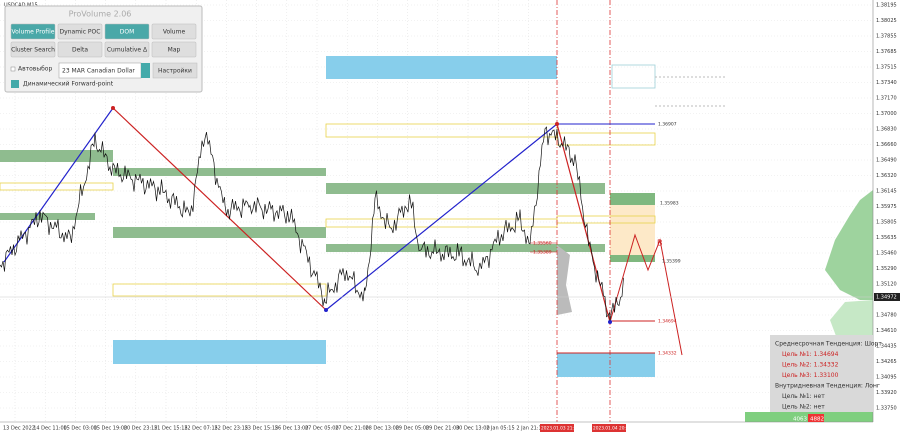 This screenshot has height=435, width=900. I want to click on settings-label: Настройки, so click(175, 71).